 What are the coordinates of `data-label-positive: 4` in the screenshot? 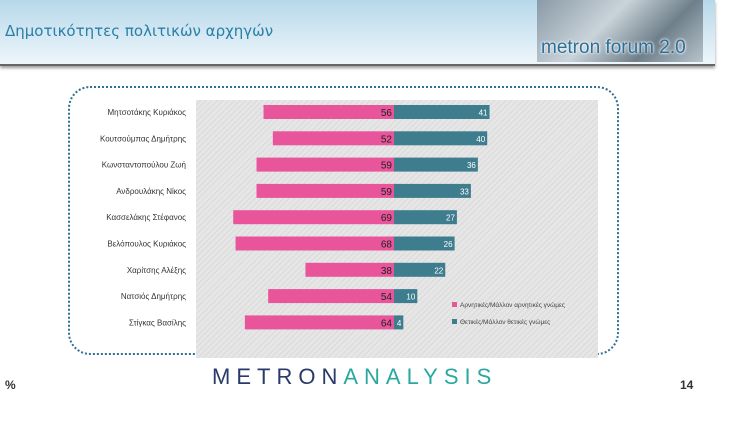 It's located at (399, 323).